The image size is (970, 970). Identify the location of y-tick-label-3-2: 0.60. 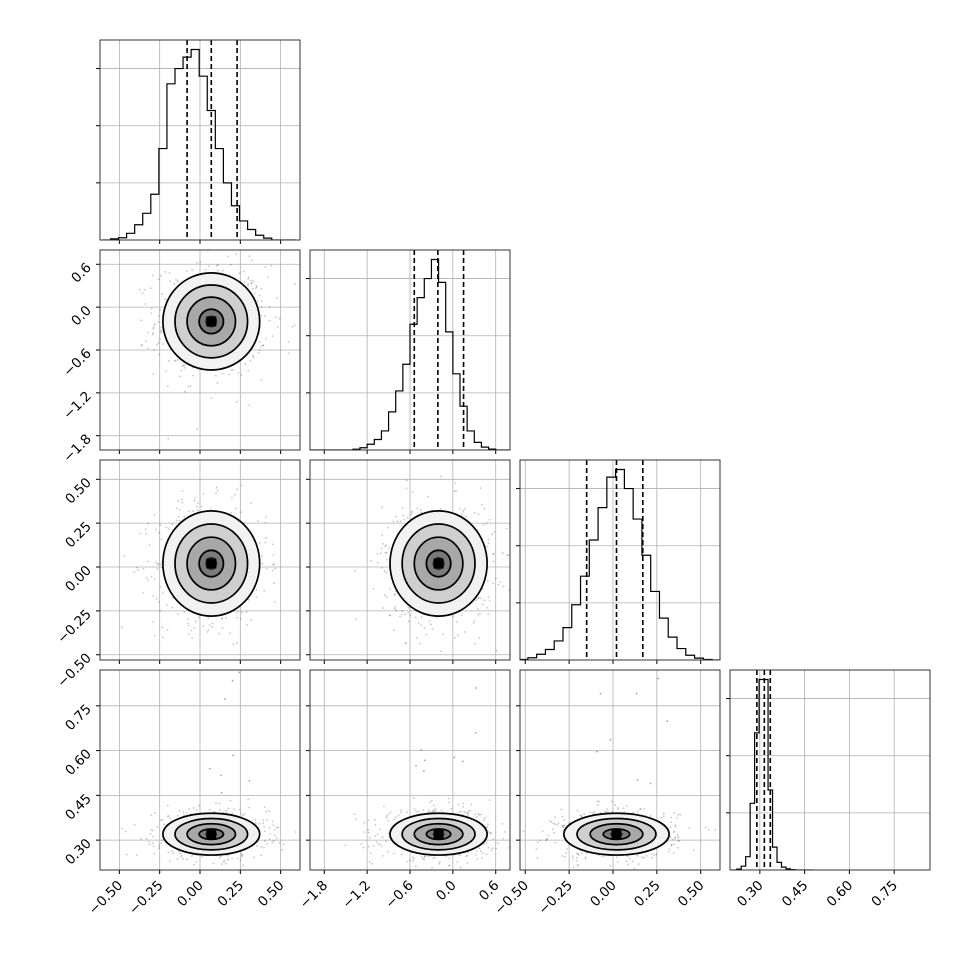
(78, 762).